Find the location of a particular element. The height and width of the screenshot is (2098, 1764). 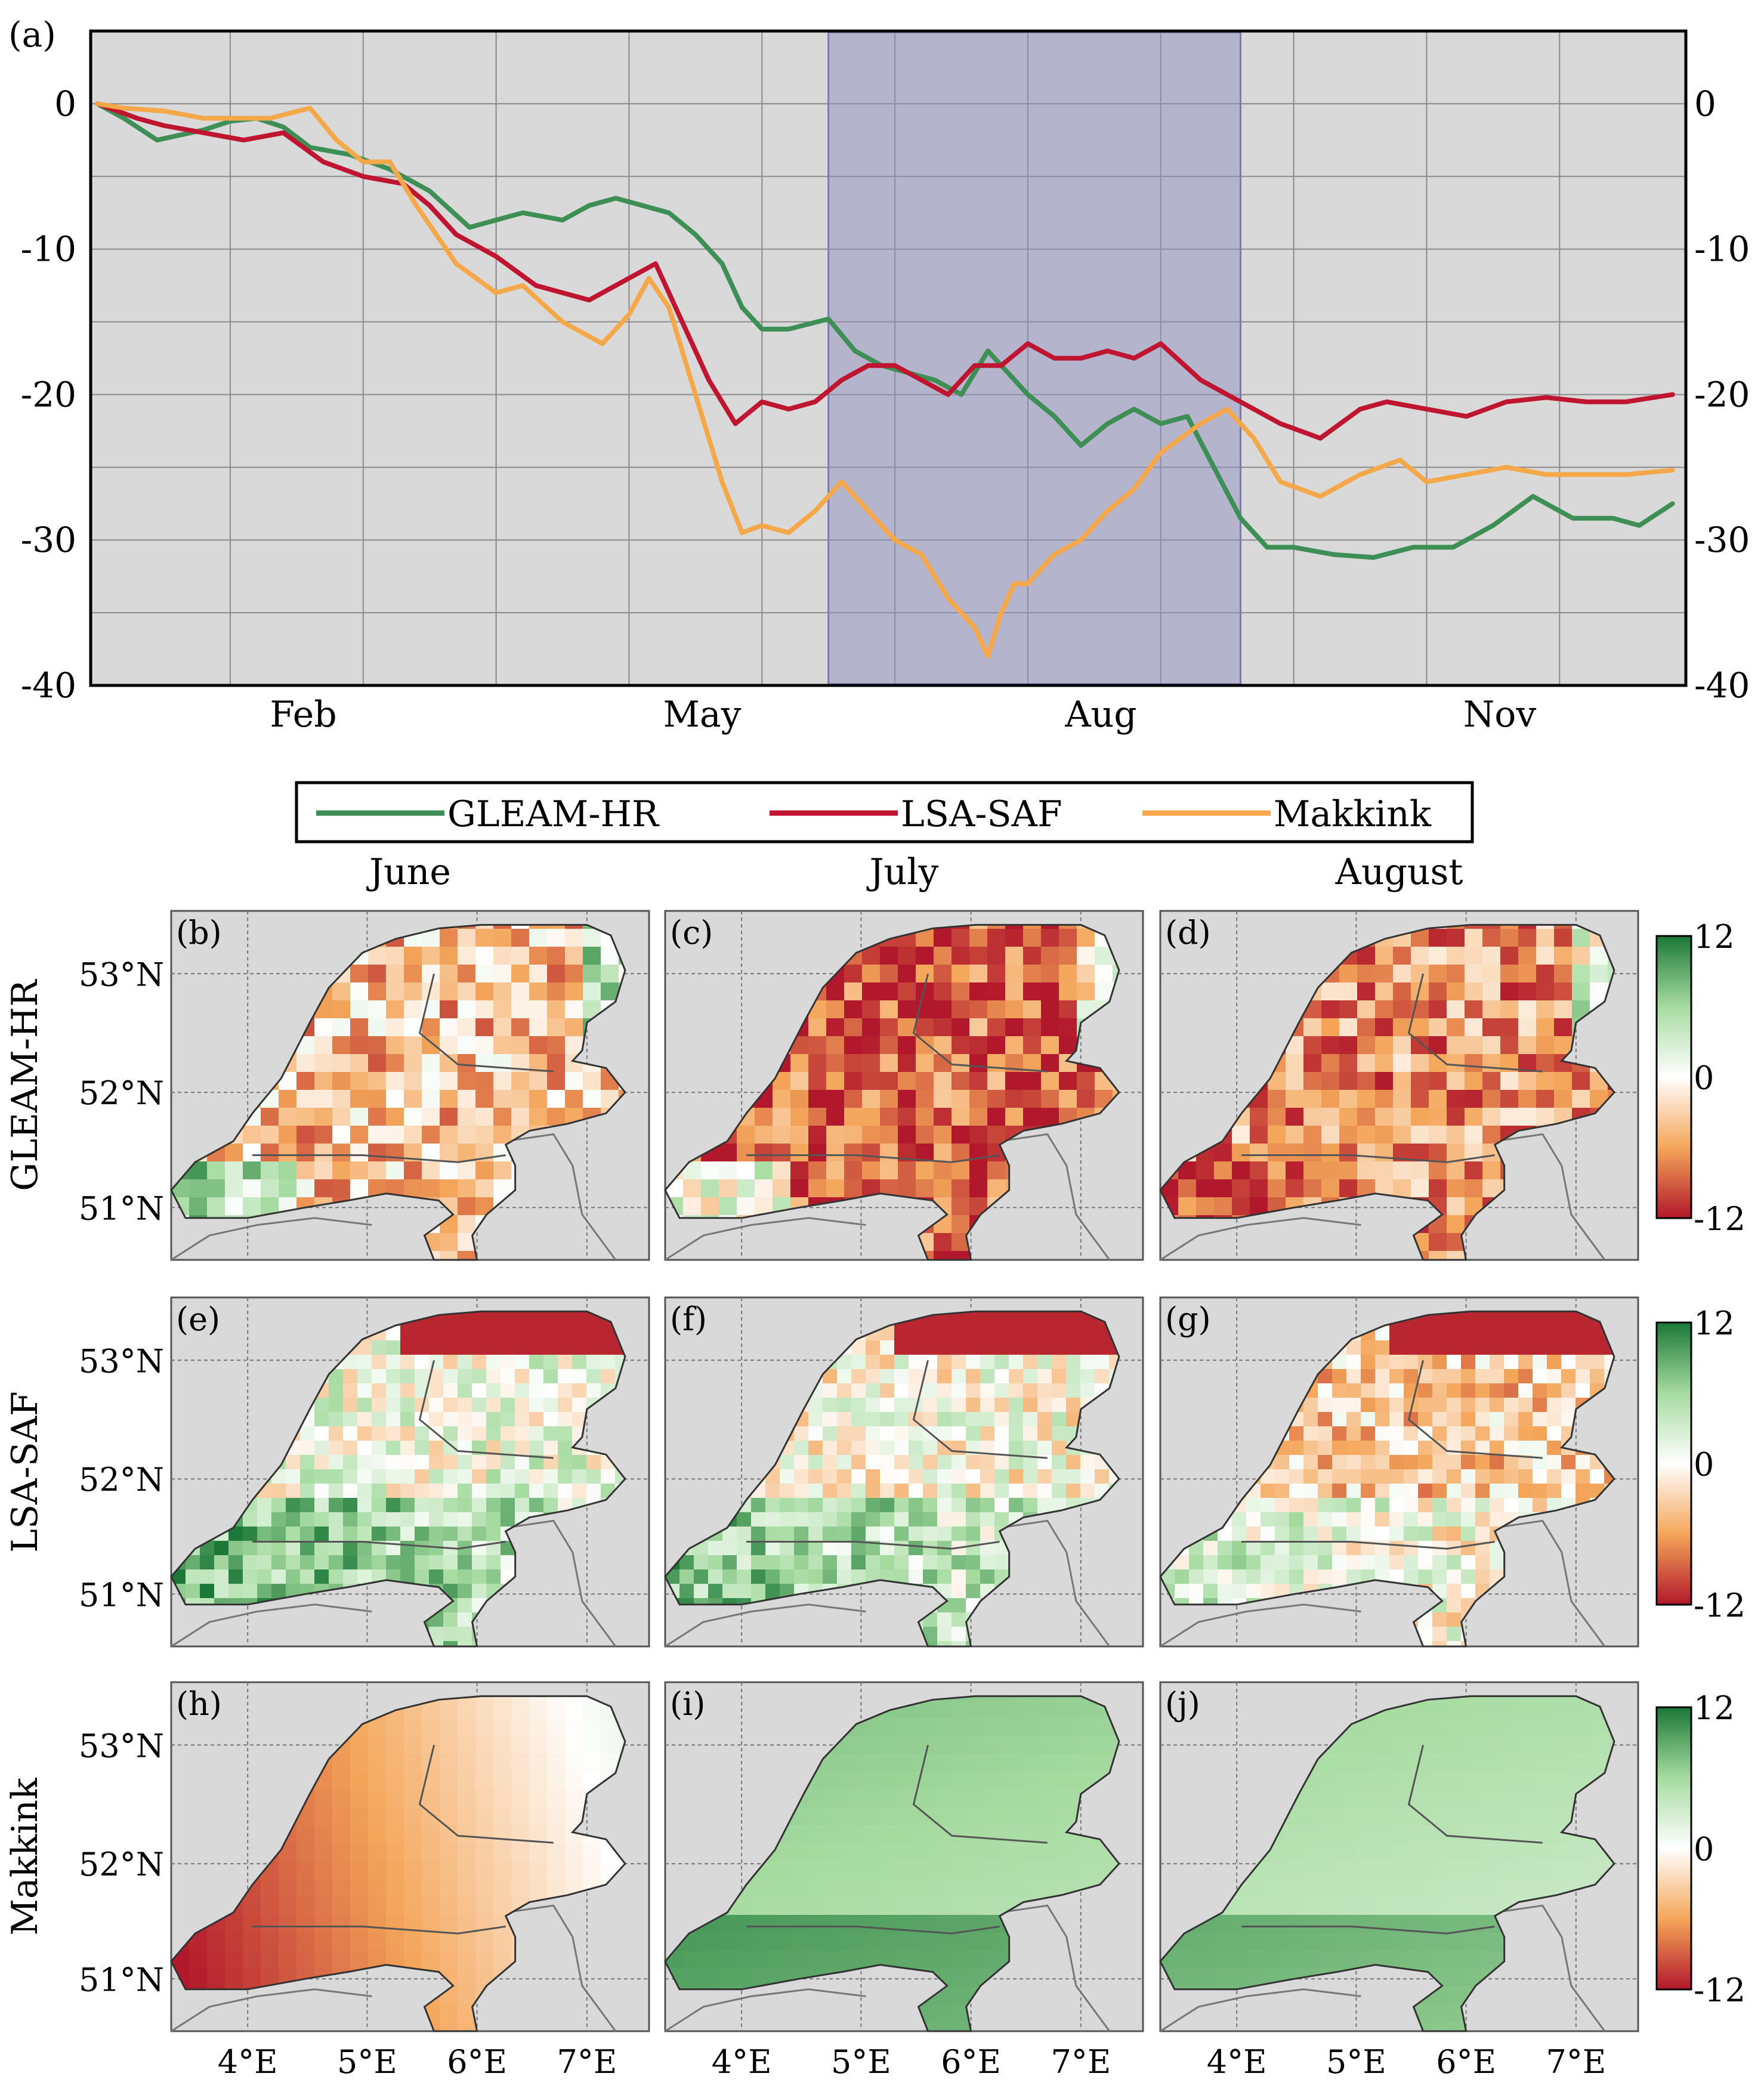

map-panel: (c) is located at coordinates (904, 1085).